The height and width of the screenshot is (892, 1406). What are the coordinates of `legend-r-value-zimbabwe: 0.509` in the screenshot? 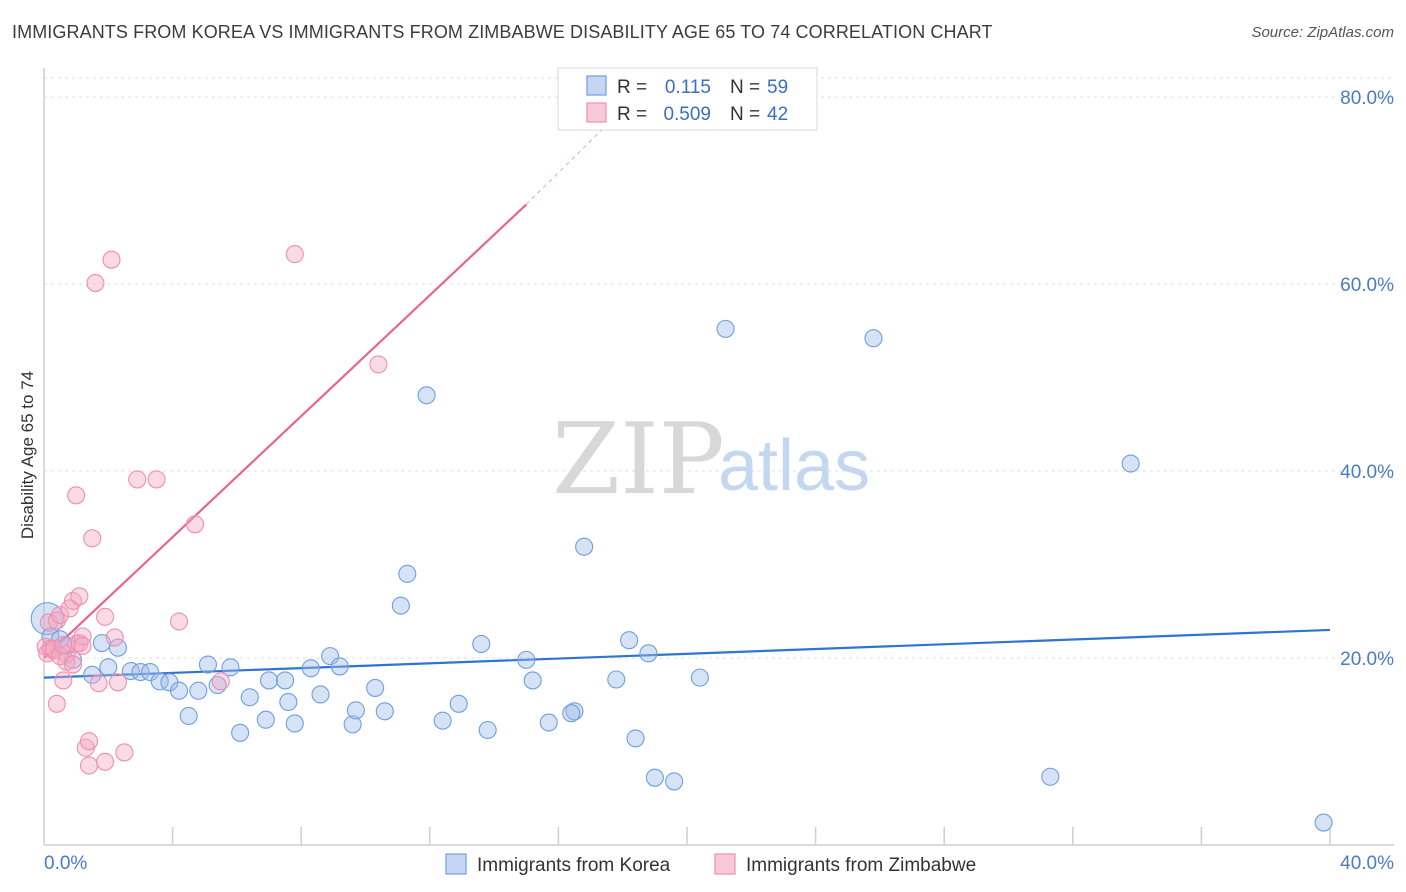 It's located at (687, 114).